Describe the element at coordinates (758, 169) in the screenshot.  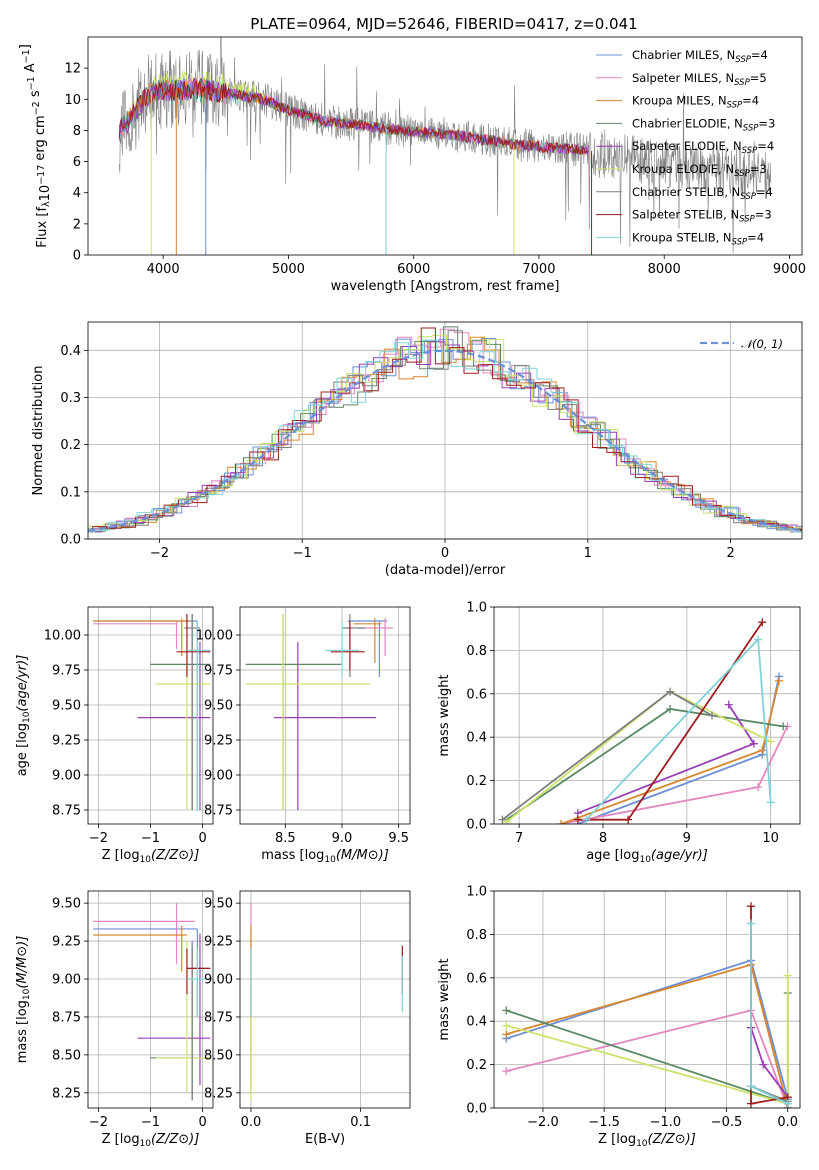
I see `legend-text: =3` at that location.